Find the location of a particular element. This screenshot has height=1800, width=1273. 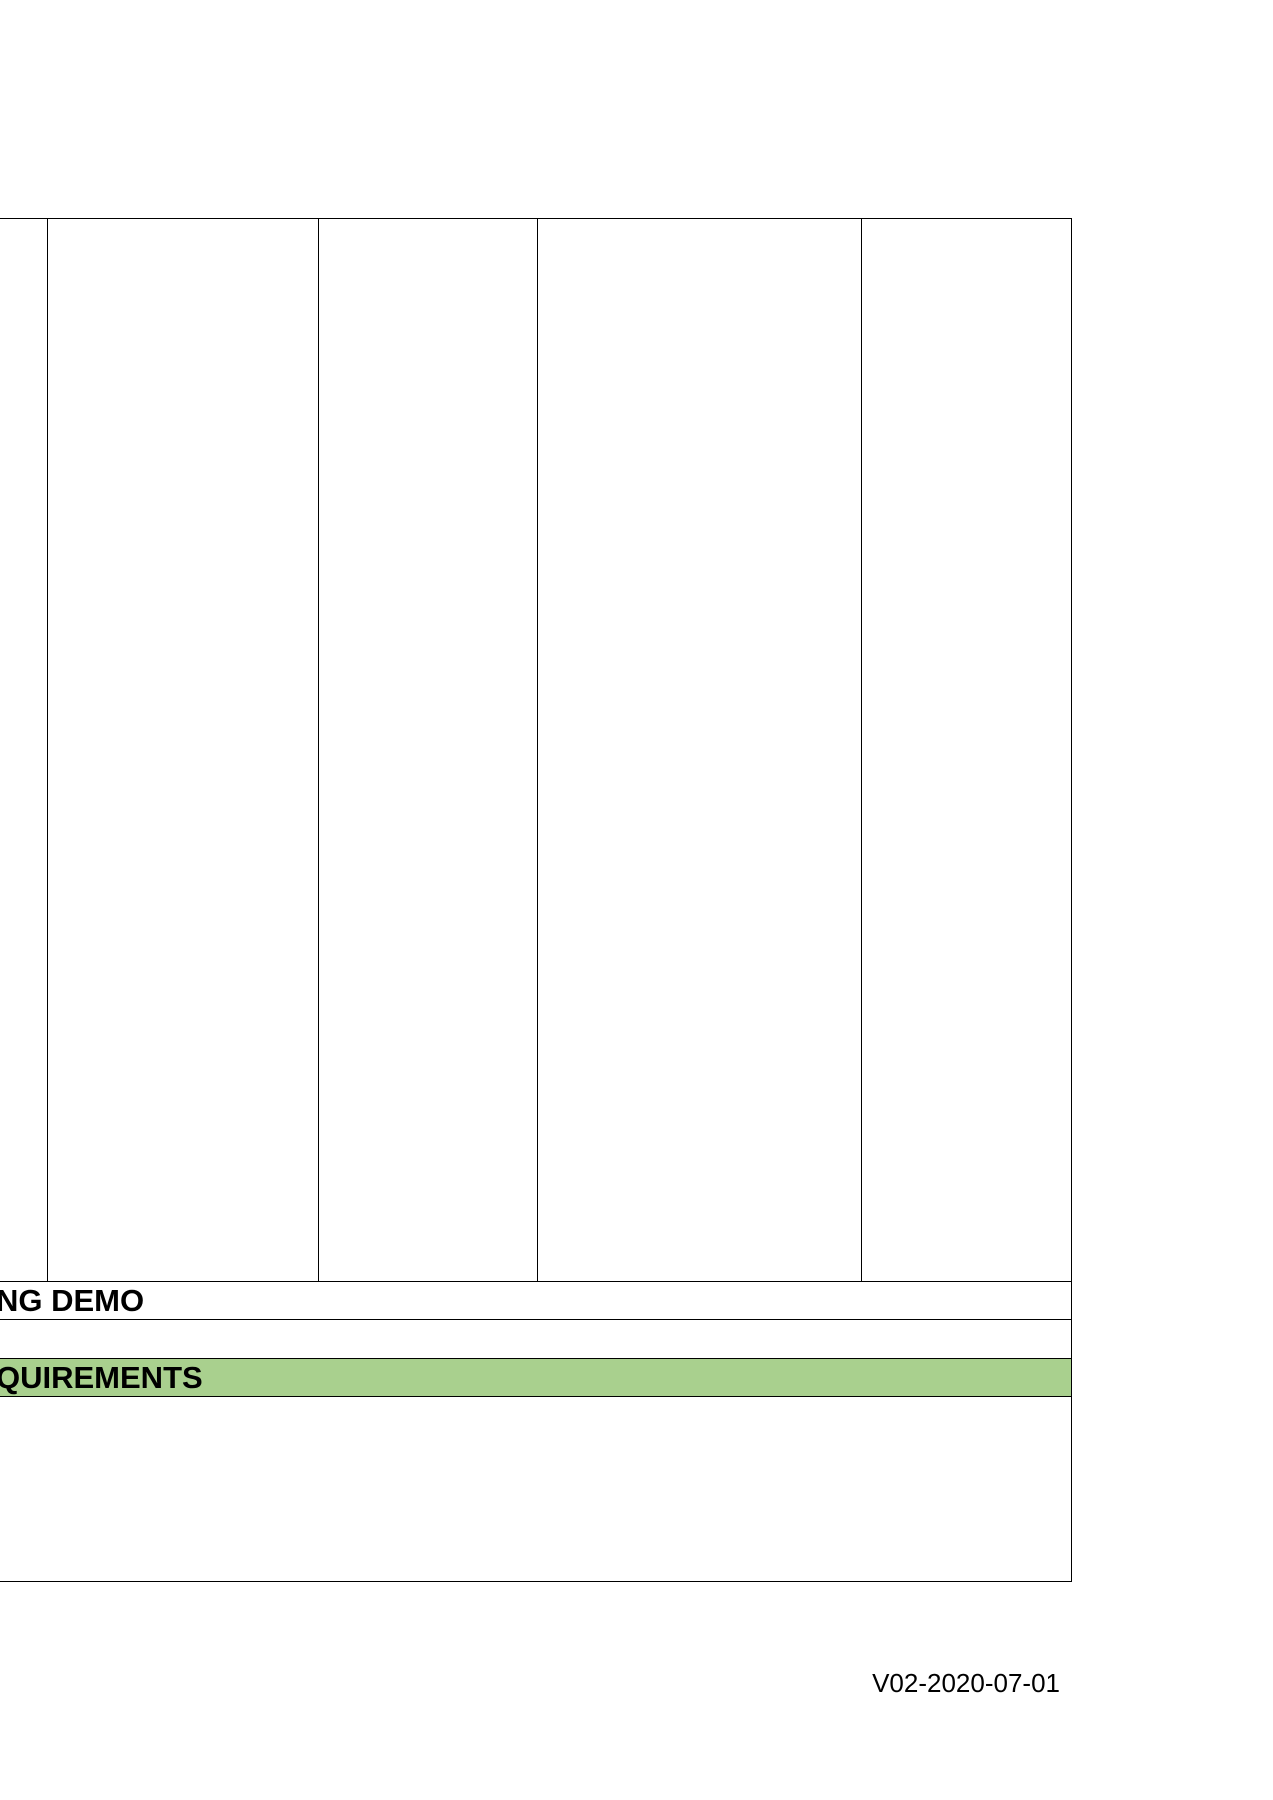

requirements-section-row: QUIREMENTS is located at coordinates (536, 1377).